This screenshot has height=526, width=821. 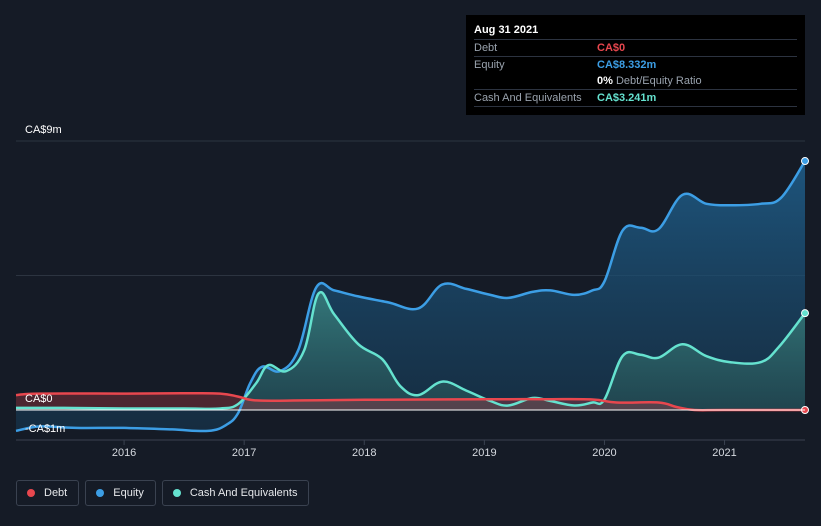 I want to click on tooltip-row-cash: Cash And Equivalents CA$3.241m, so click(x=635, y=98).